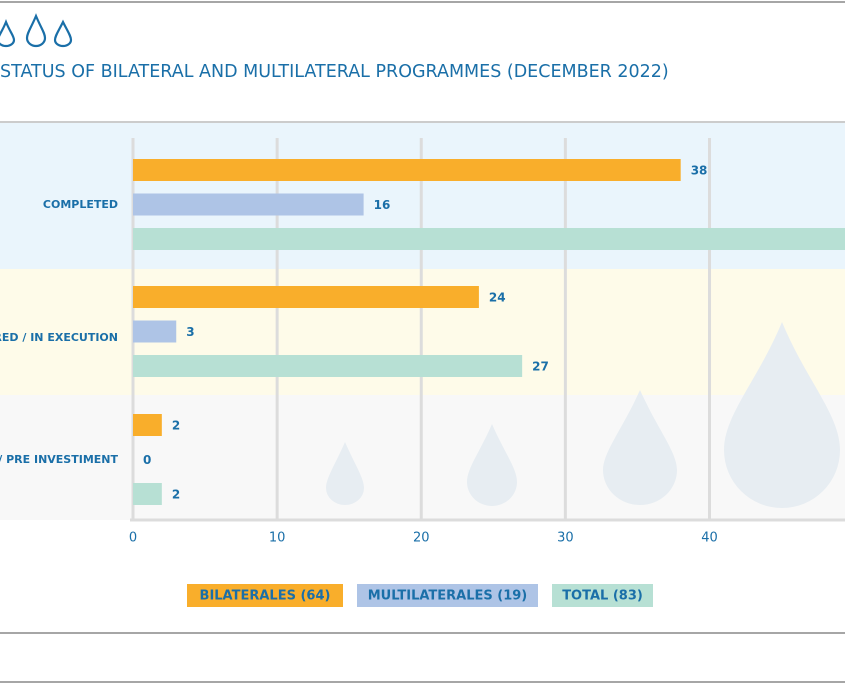 This screenshot has width=845, height=688. I want to click on data-label: 38, so click(699, 171).